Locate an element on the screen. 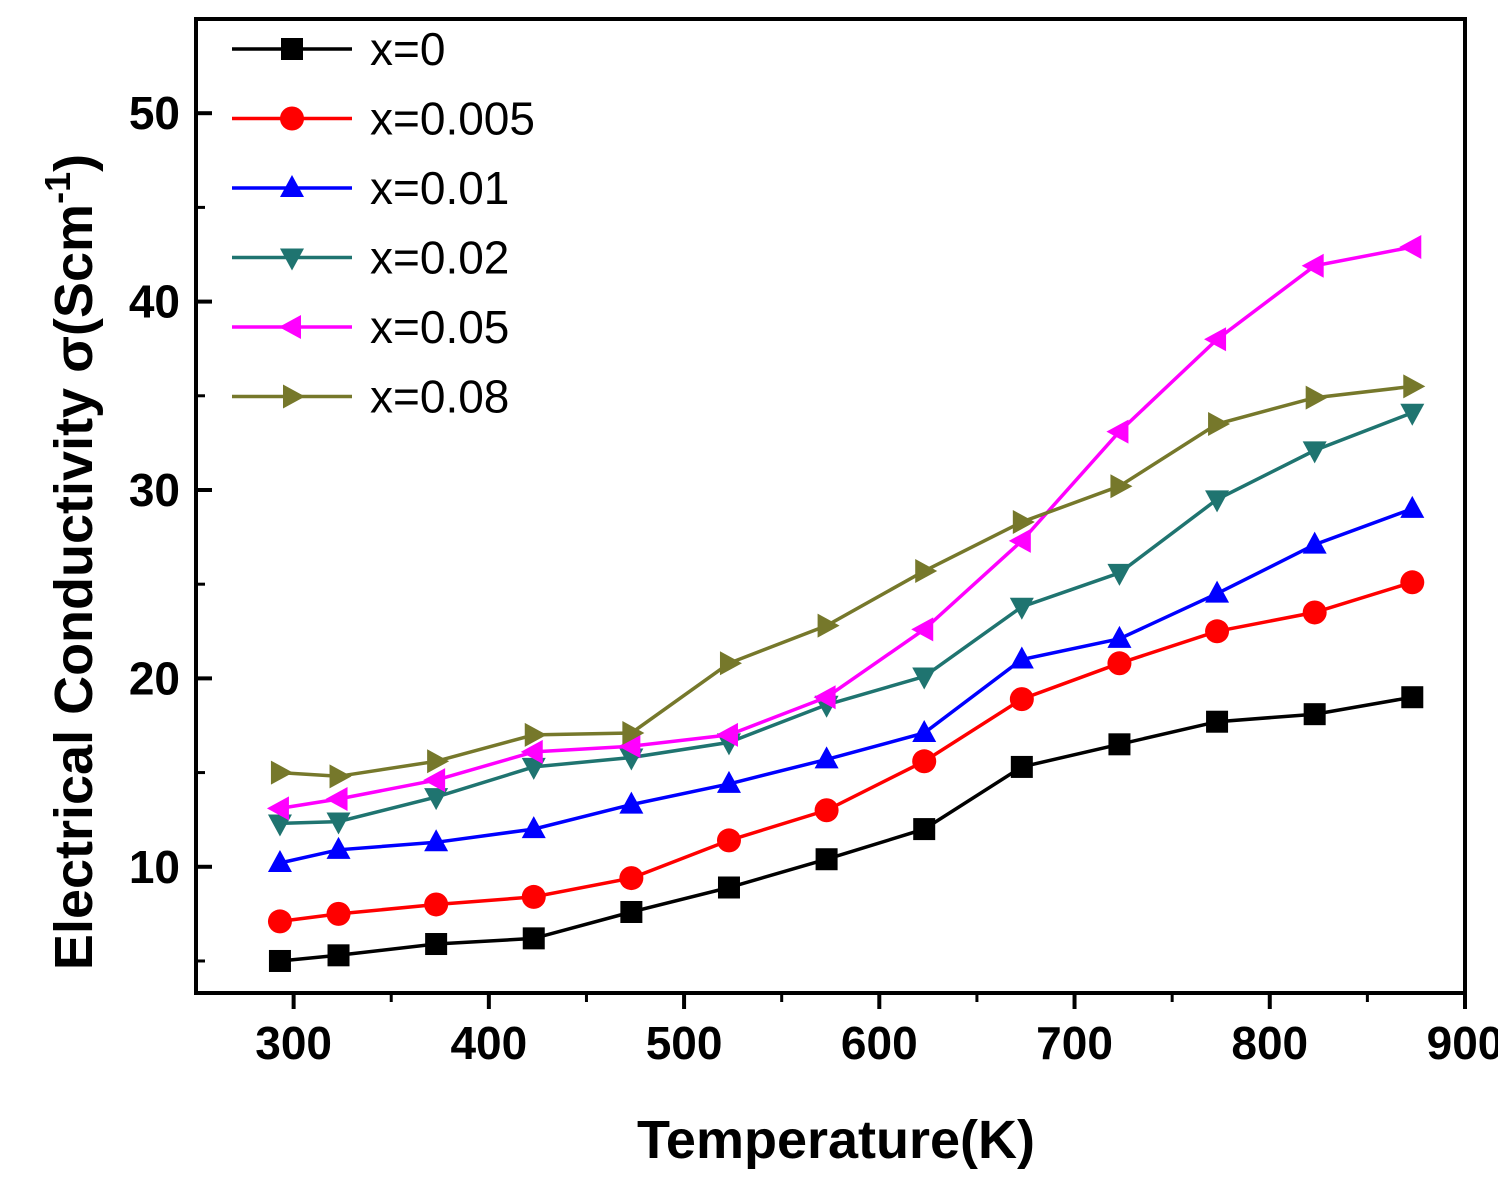  x-axis-title: Temperature(K) is located at coordinates (836, 1140).